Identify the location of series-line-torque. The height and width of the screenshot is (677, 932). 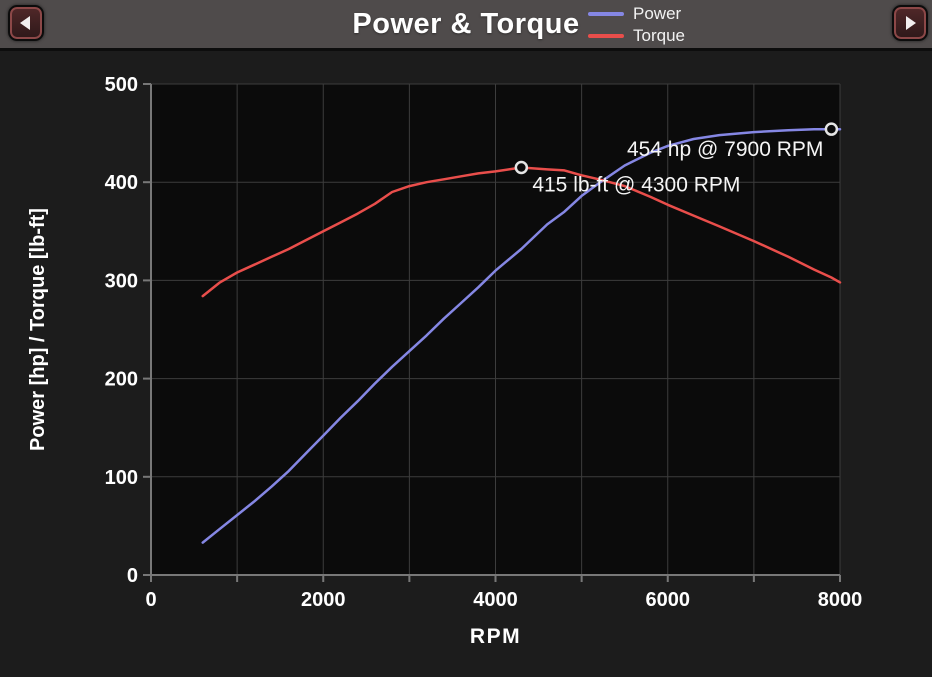
(521, 232).